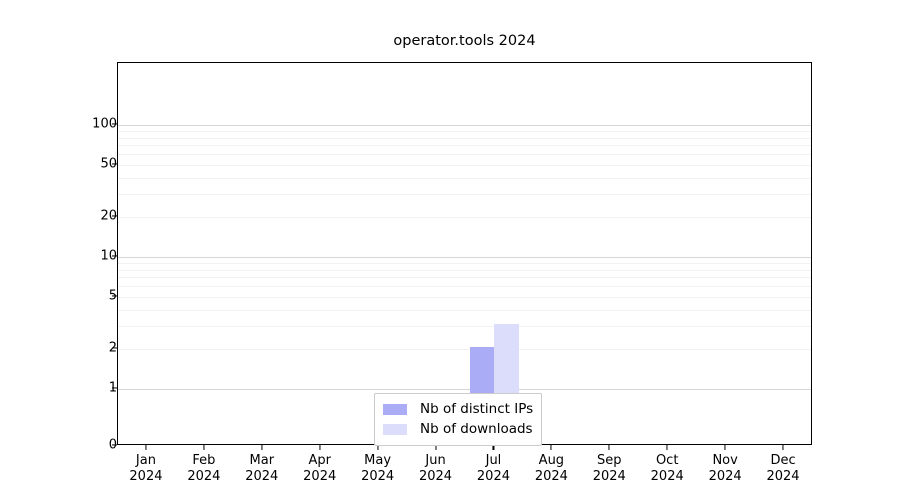  I want to click on x-tick-label-may: May 2024, so click(378, 469).